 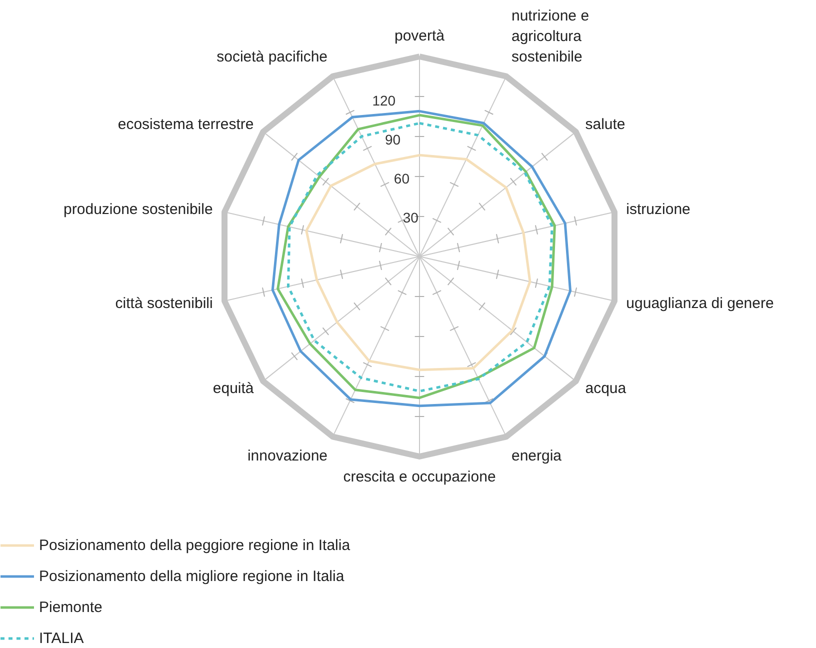 What do you see at coordinates (61, 638) in the screenshot?
I see `legend-label: ITALIA` at bounding box center [61, 638].